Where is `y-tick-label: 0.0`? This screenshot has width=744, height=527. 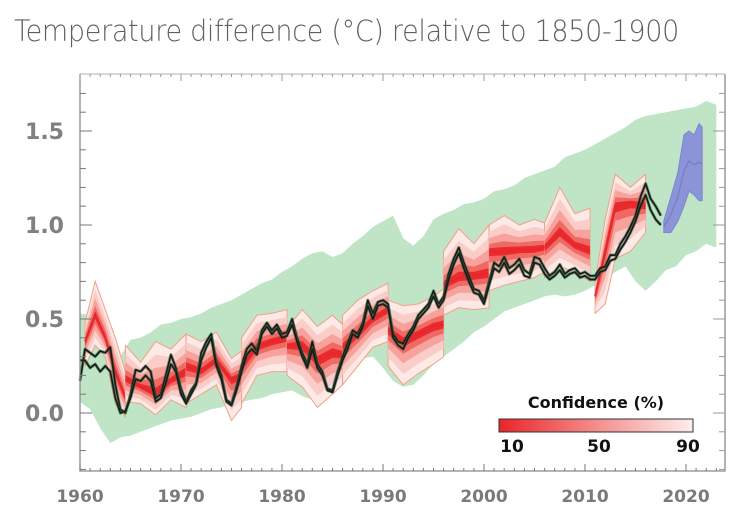
y-tick-label: 0.0 is located at coordinates (44, 414).